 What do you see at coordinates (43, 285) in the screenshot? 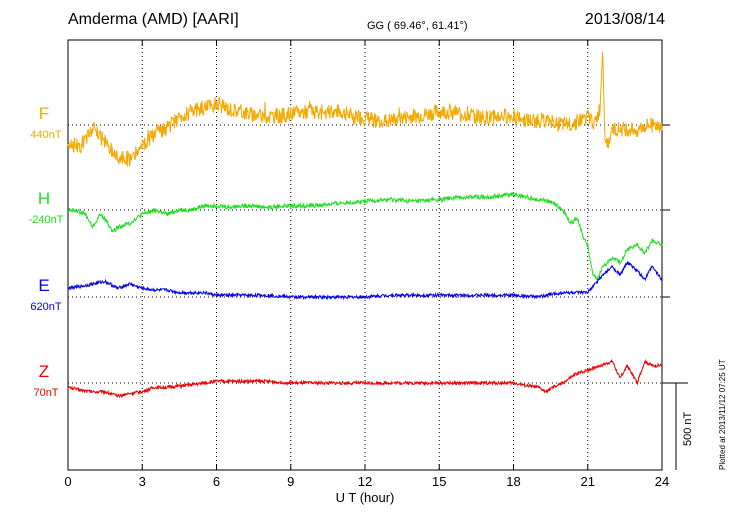
I see `component-e-label: E` at bounding box center [43, 285].